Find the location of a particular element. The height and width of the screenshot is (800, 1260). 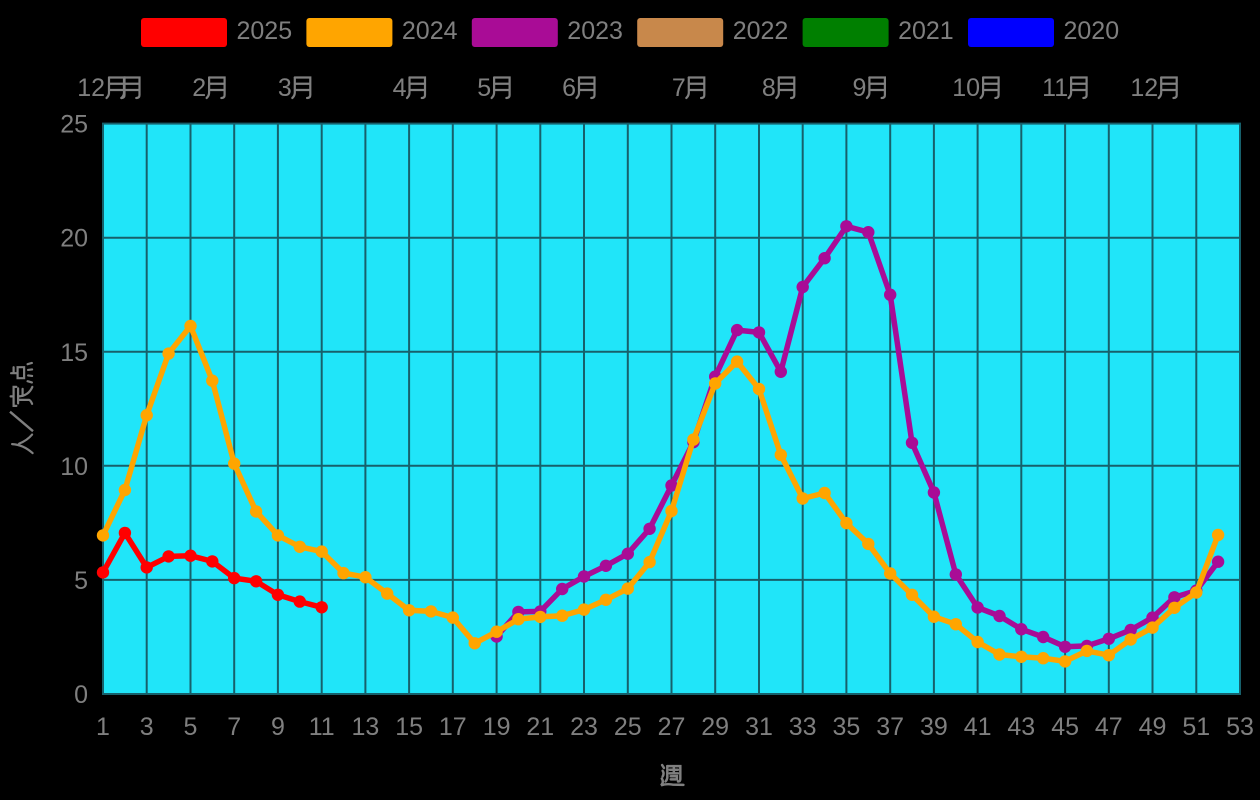

svg-text: 53 is located at coordinates (1240, 727).